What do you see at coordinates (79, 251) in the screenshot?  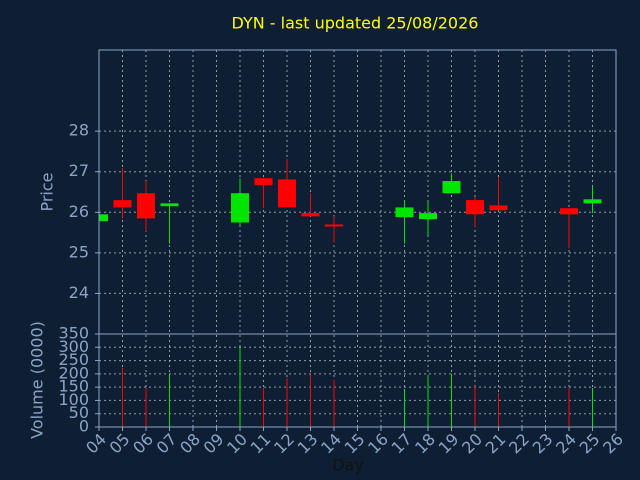 I see `y-tick-label: 25` at bounding box center [79, 251].